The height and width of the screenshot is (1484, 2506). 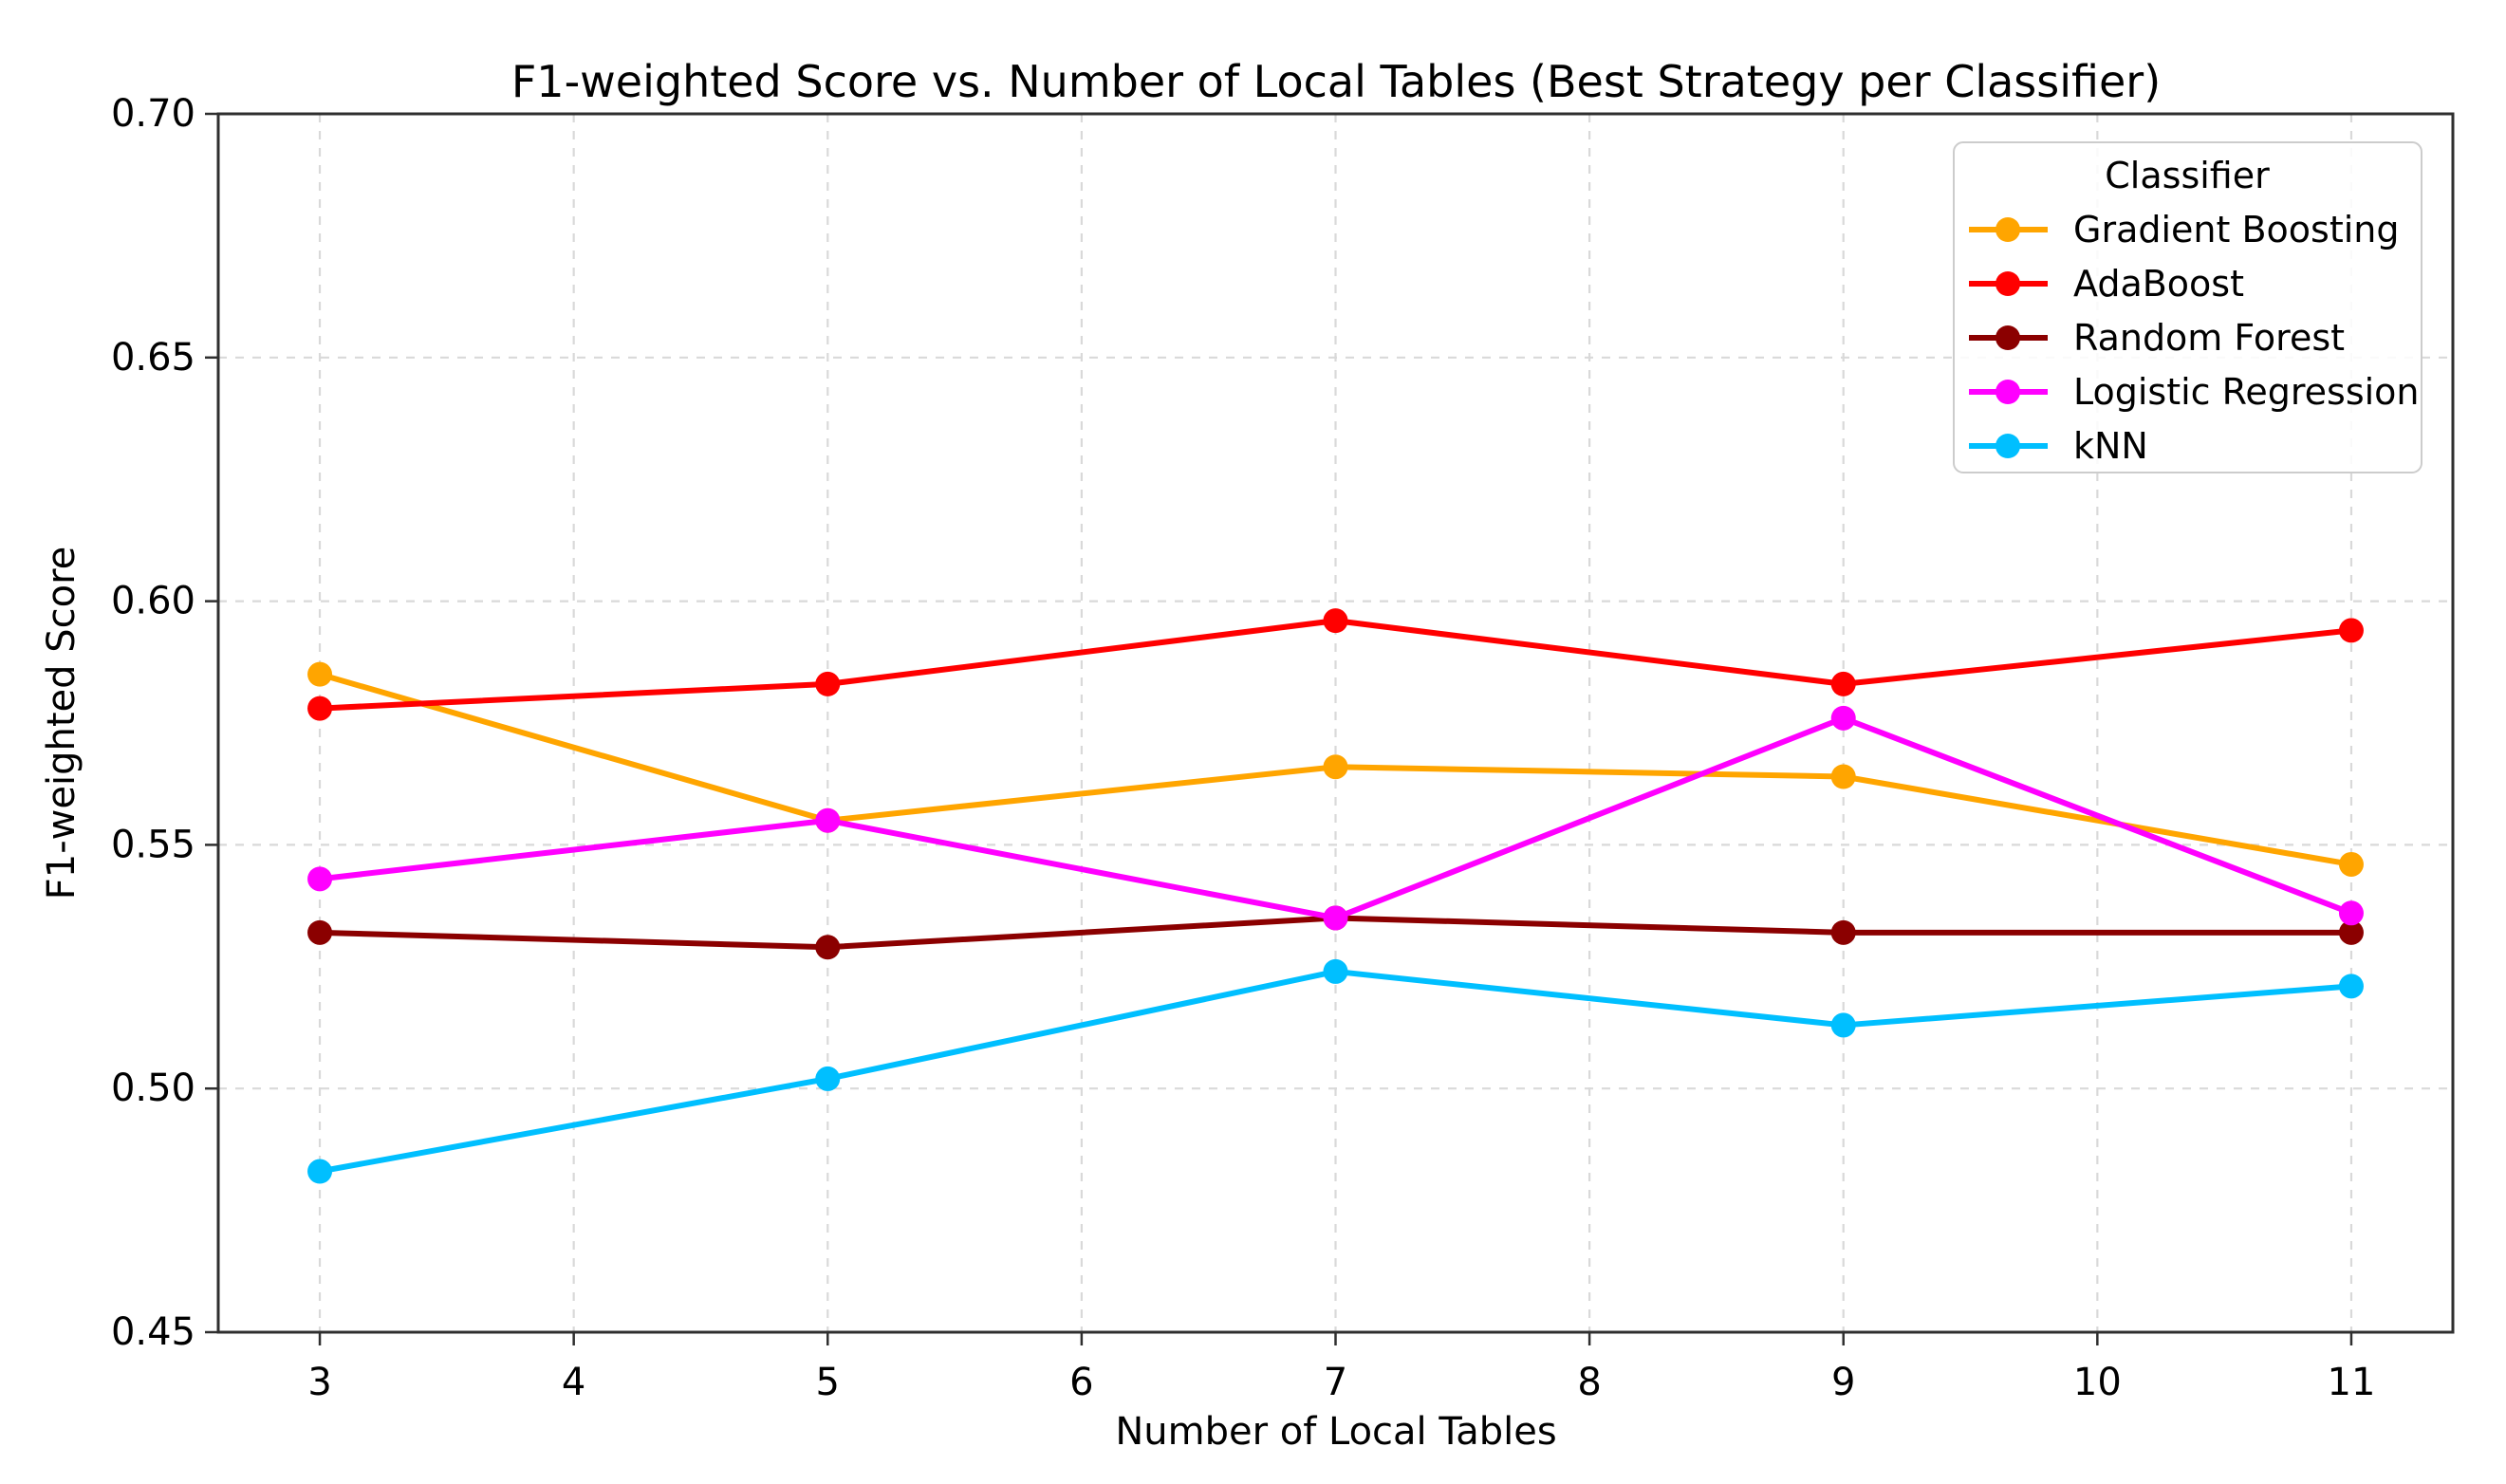 What do you see at coordinates (320, 709) in the screenshot?
I see `data-point-adaboost-x3` at bounding box center [320, 709].